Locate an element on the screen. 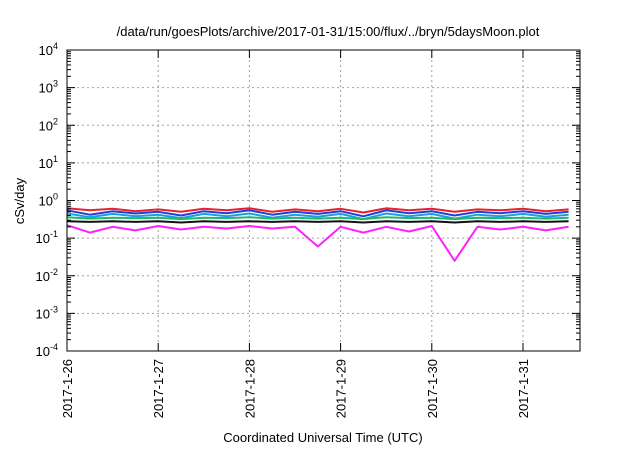  y-tick-label: 10² is located at coordinates (48, 124).